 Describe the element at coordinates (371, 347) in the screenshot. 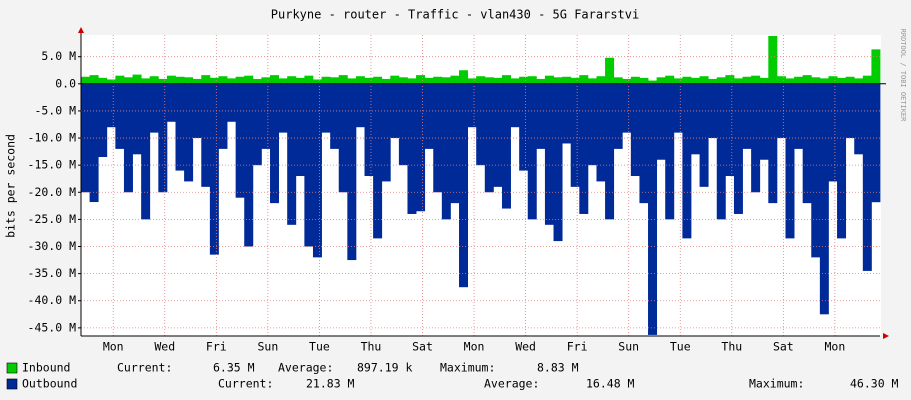

I see `x-tick-label: Thu` at that location.